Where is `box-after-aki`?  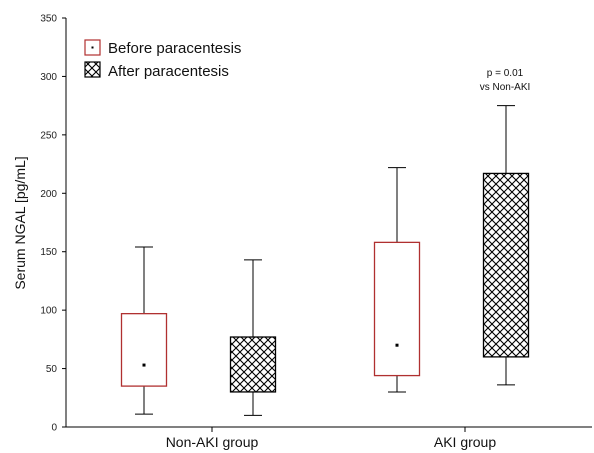
box-after-aki is located at coordinates (506, 245).